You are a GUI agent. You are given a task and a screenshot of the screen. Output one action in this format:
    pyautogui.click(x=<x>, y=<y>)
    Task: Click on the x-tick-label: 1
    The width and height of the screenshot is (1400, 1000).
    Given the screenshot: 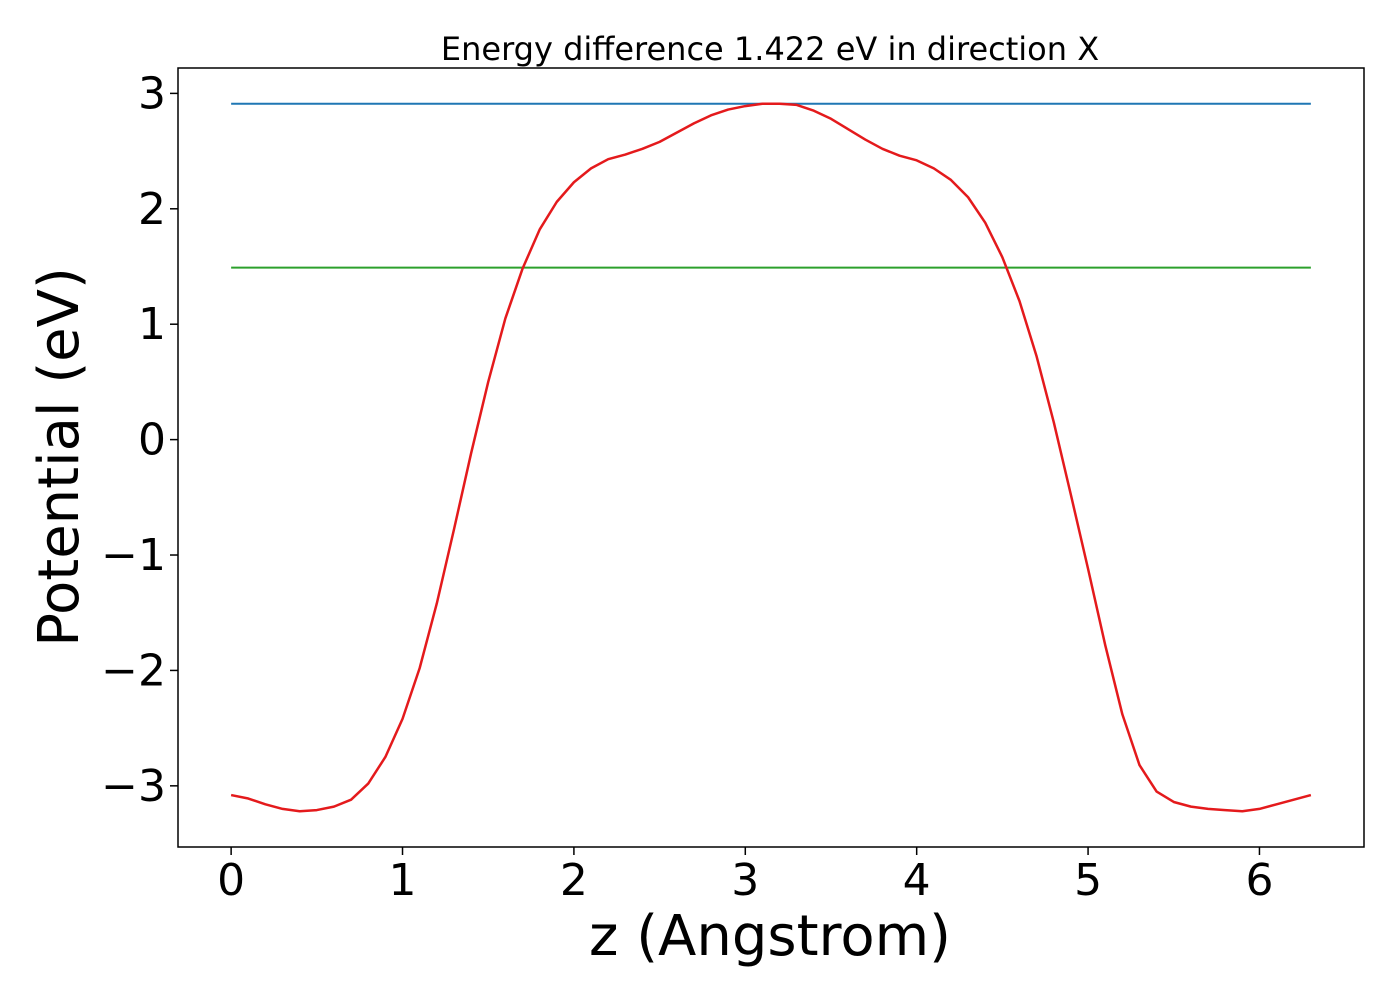 What is the action you would take?
    pyautogui.click(x=403, y=880)
    